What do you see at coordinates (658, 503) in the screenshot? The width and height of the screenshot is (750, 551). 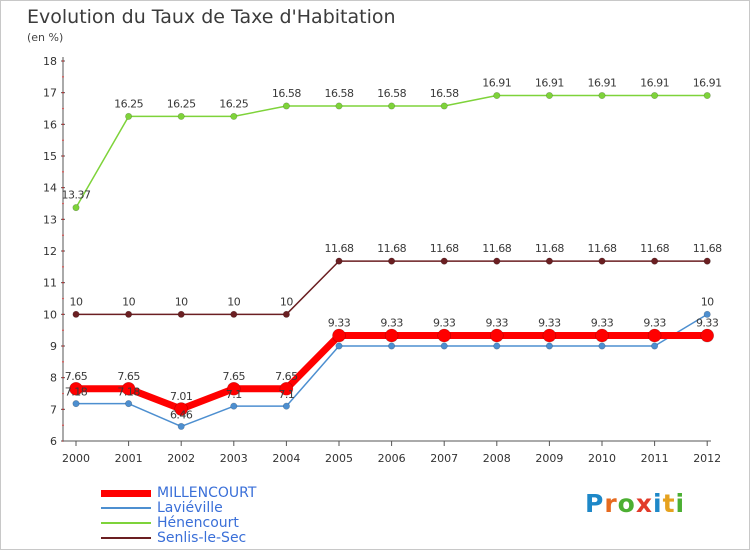 I see `logo-letter: i` at bounding box center [658, 503].